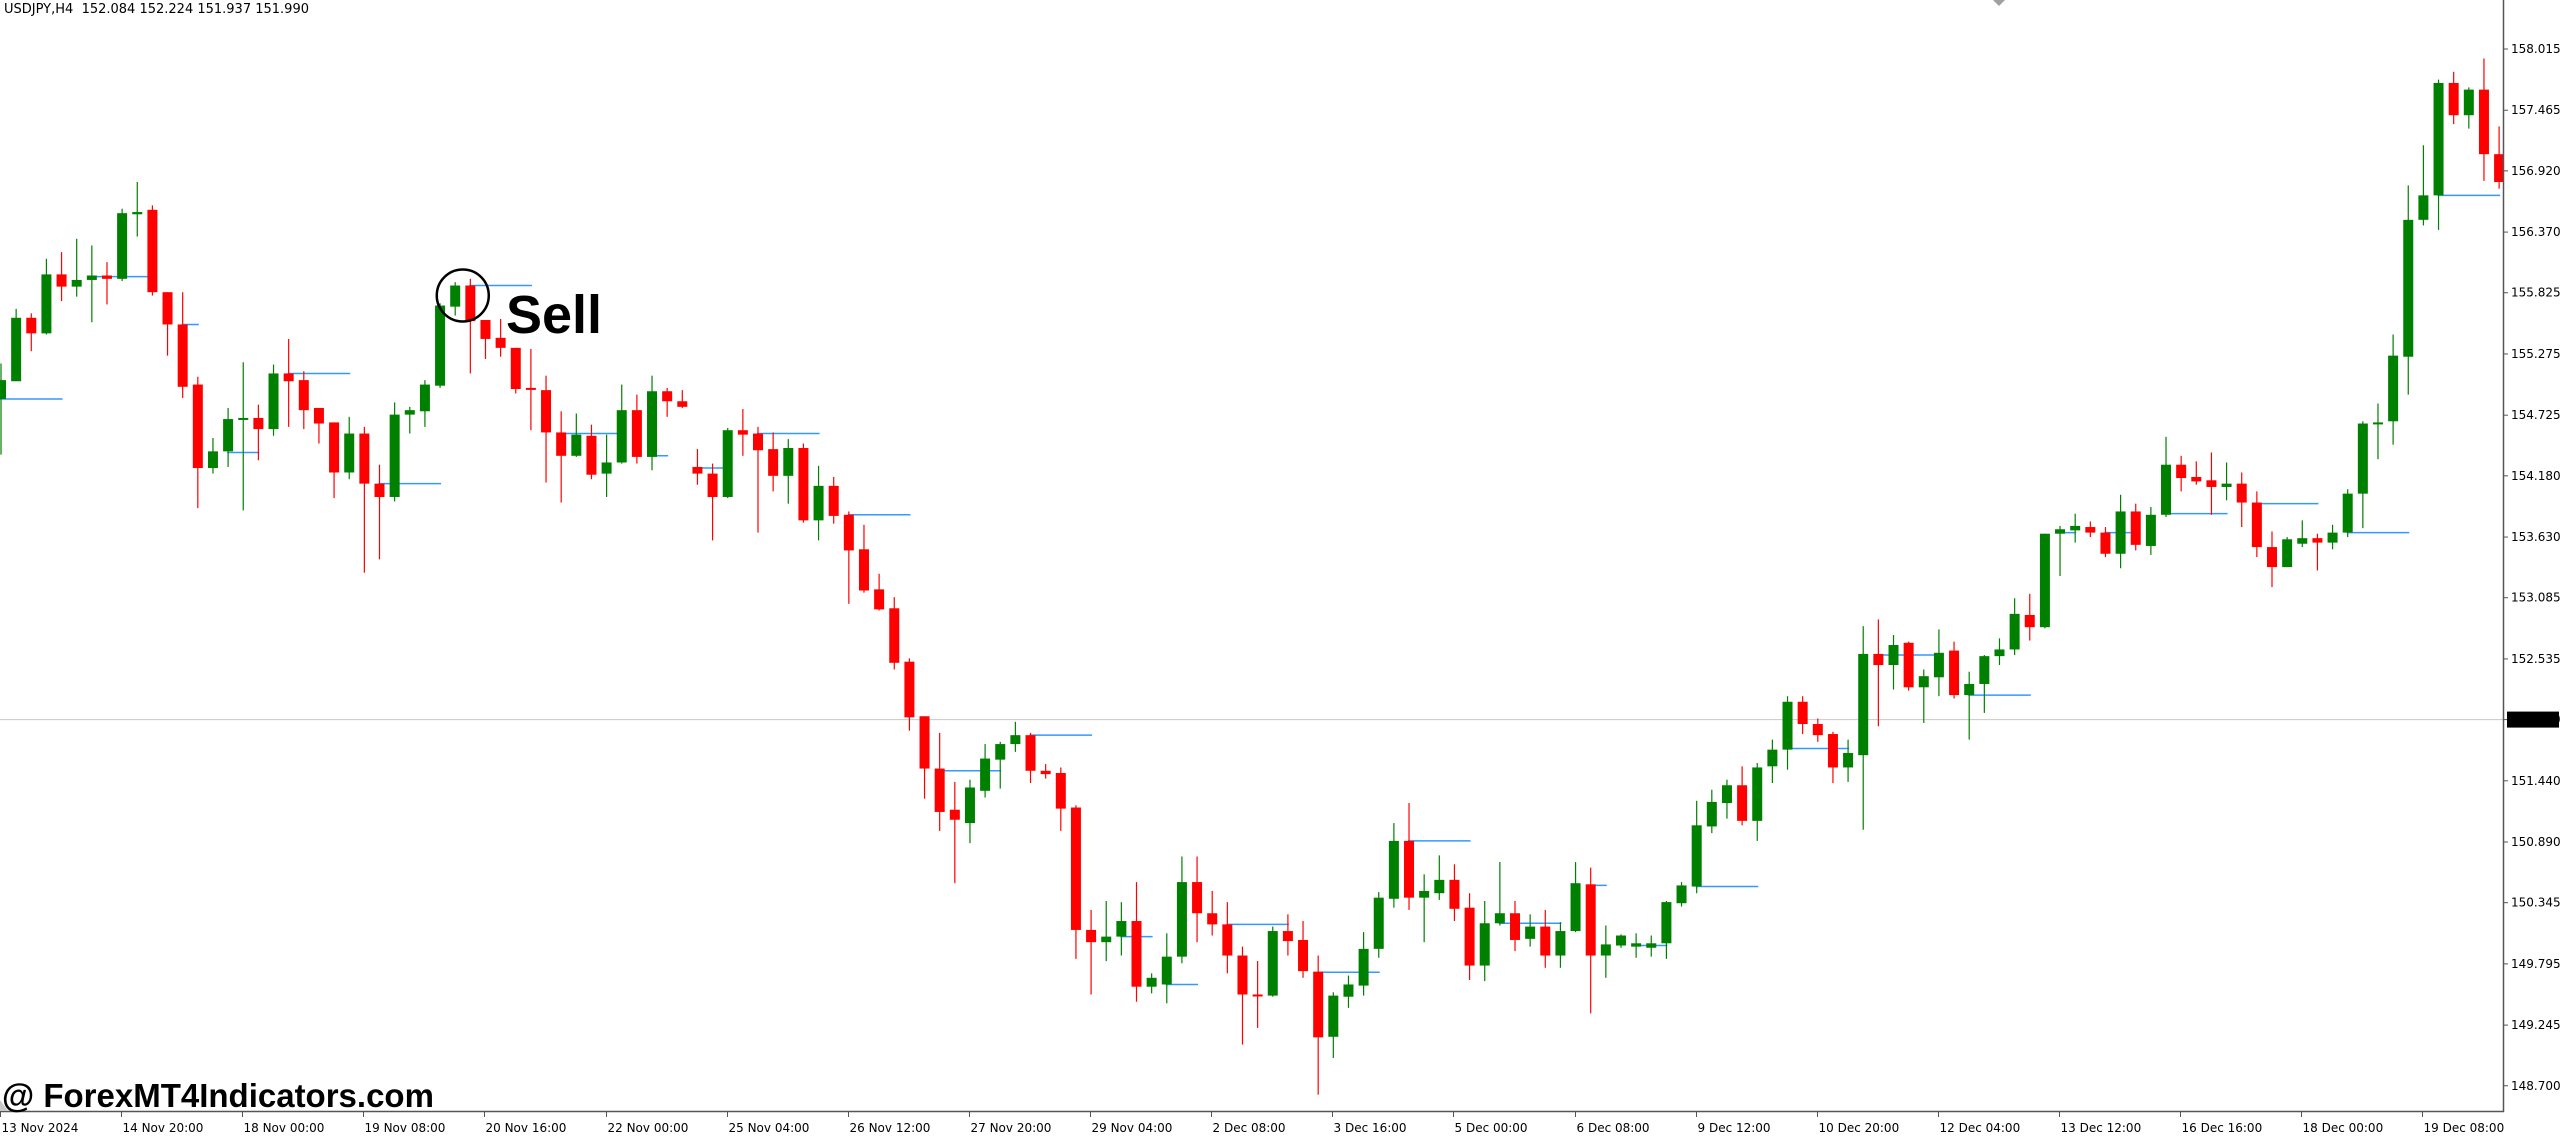  I want to click on price-tick-label: 153.630, so click(2535, 537).